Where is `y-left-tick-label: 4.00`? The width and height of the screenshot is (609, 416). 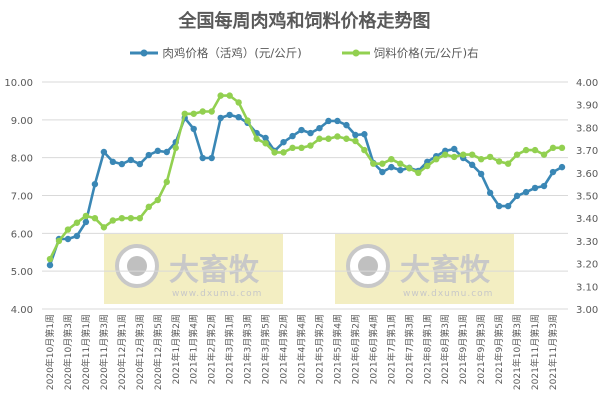 y-left-tick-label: 4.00 is located at coordinates (22, 310).